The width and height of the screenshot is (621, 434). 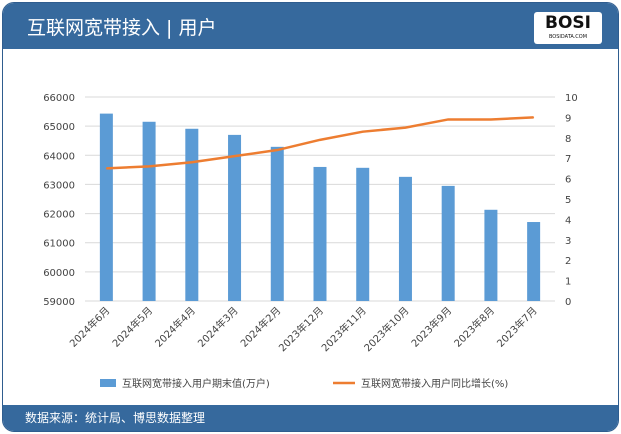 What do you see at coordinates (310, 26) in the screenshot?
I see `header: 互联网宽带接入 | 用户 BOSI BOSIDATA.COM` at bounding box center [310, 26].